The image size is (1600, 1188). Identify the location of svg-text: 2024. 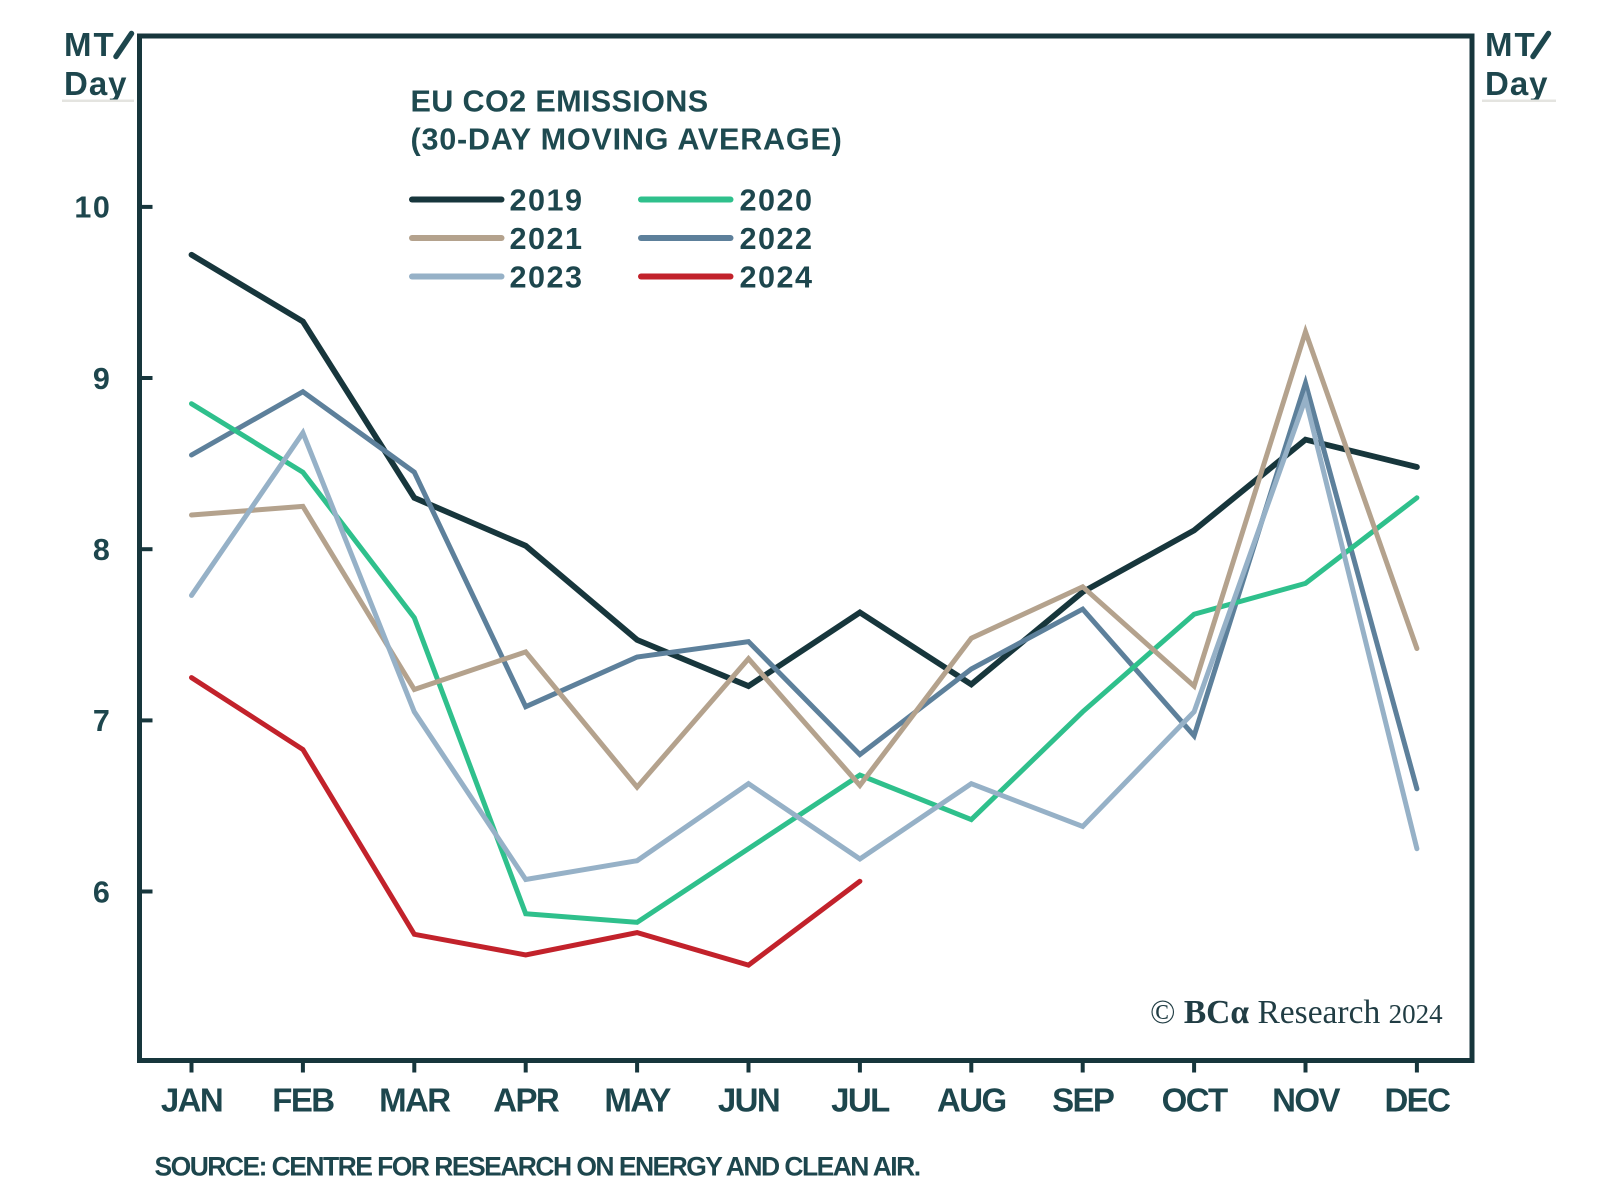
(777, 278).